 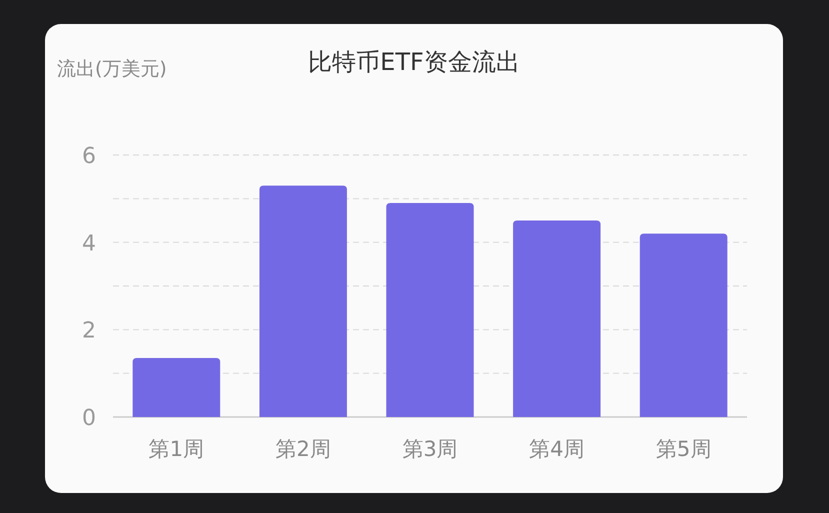 I want to click on y-tick-label: 0, so click(x=89, y=418).